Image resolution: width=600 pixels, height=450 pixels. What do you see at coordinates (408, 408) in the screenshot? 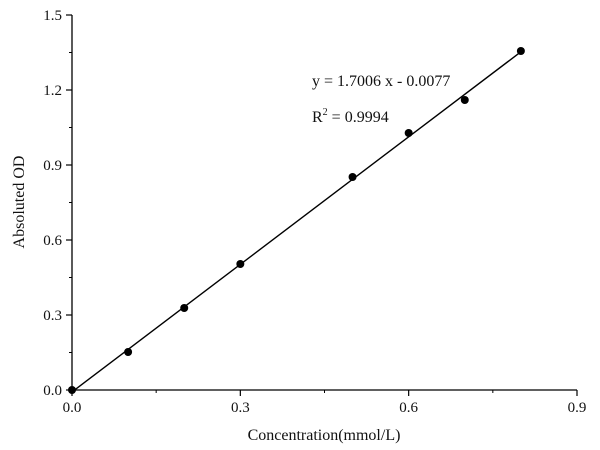
I see `x-tick-label: 0.6` at bounding box center [408, 408].